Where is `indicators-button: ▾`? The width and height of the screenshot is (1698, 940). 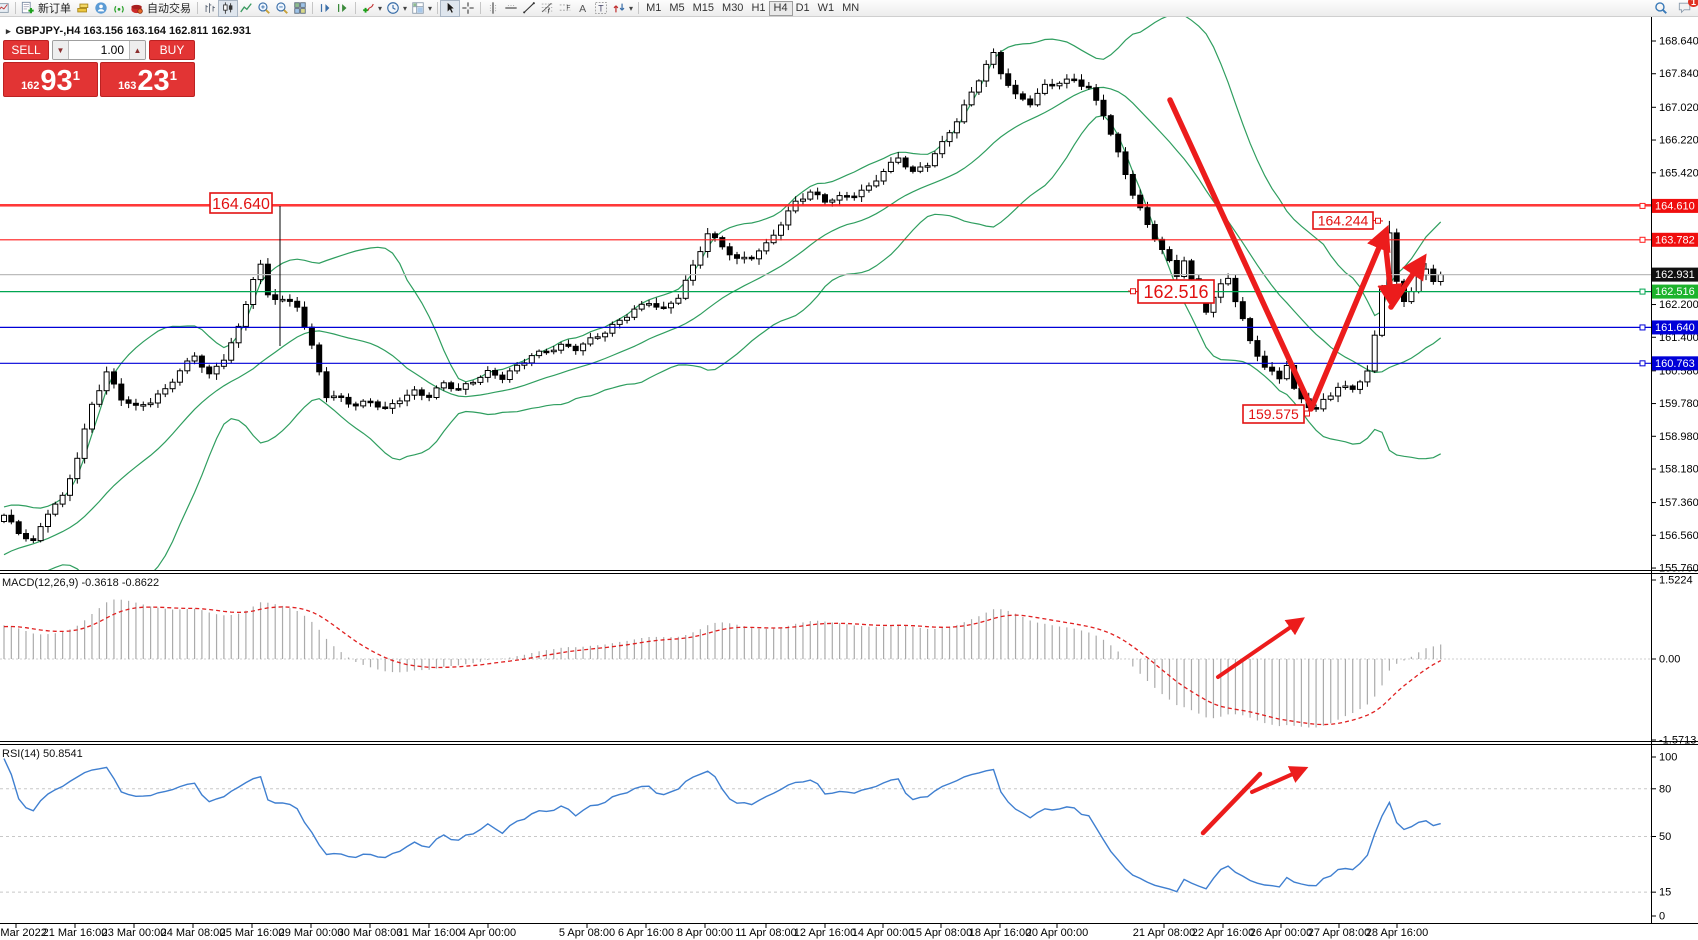
indicators-button: ▾ is located at coordinates (371, 8).